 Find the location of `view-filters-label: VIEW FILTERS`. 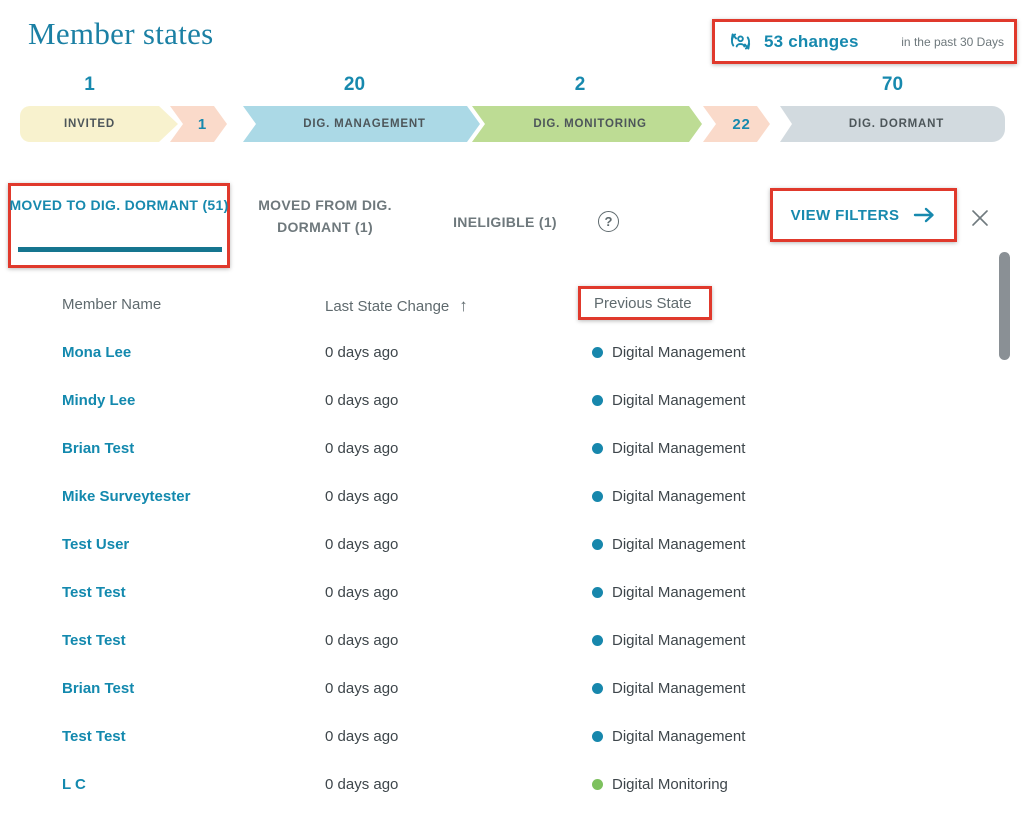

view-filters-label: VIEW FILTERS is located at coordinates (845, 215).